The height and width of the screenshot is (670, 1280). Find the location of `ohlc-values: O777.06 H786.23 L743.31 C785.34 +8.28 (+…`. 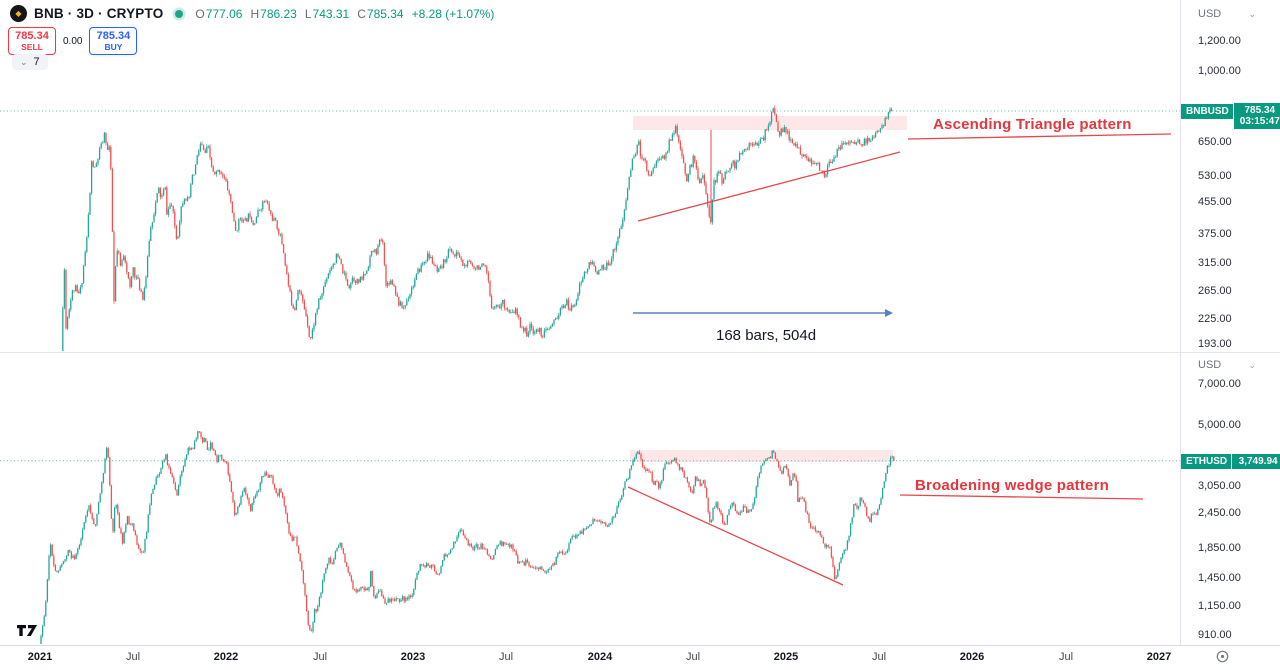

ohlc-values: O777.06 H786.23 L743.31 C785.34 +8.28 (+… is located at coordinates (344, 14).